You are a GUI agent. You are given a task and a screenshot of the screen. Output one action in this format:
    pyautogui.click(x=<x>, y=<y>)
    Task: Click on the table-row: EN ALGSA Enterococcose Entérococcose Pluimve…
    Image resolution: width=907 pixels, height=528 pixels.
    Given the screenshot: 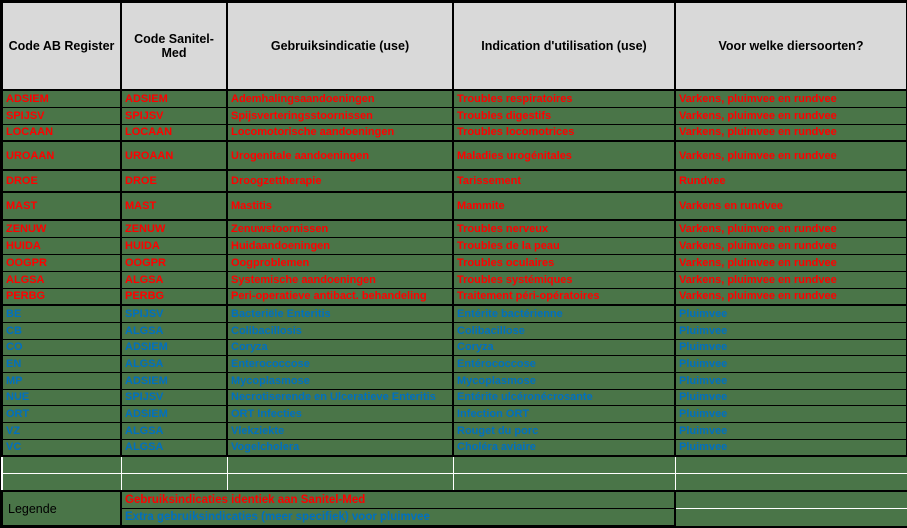 What is the action you would take?
    pyautogui.click(x=454, y=363)
    